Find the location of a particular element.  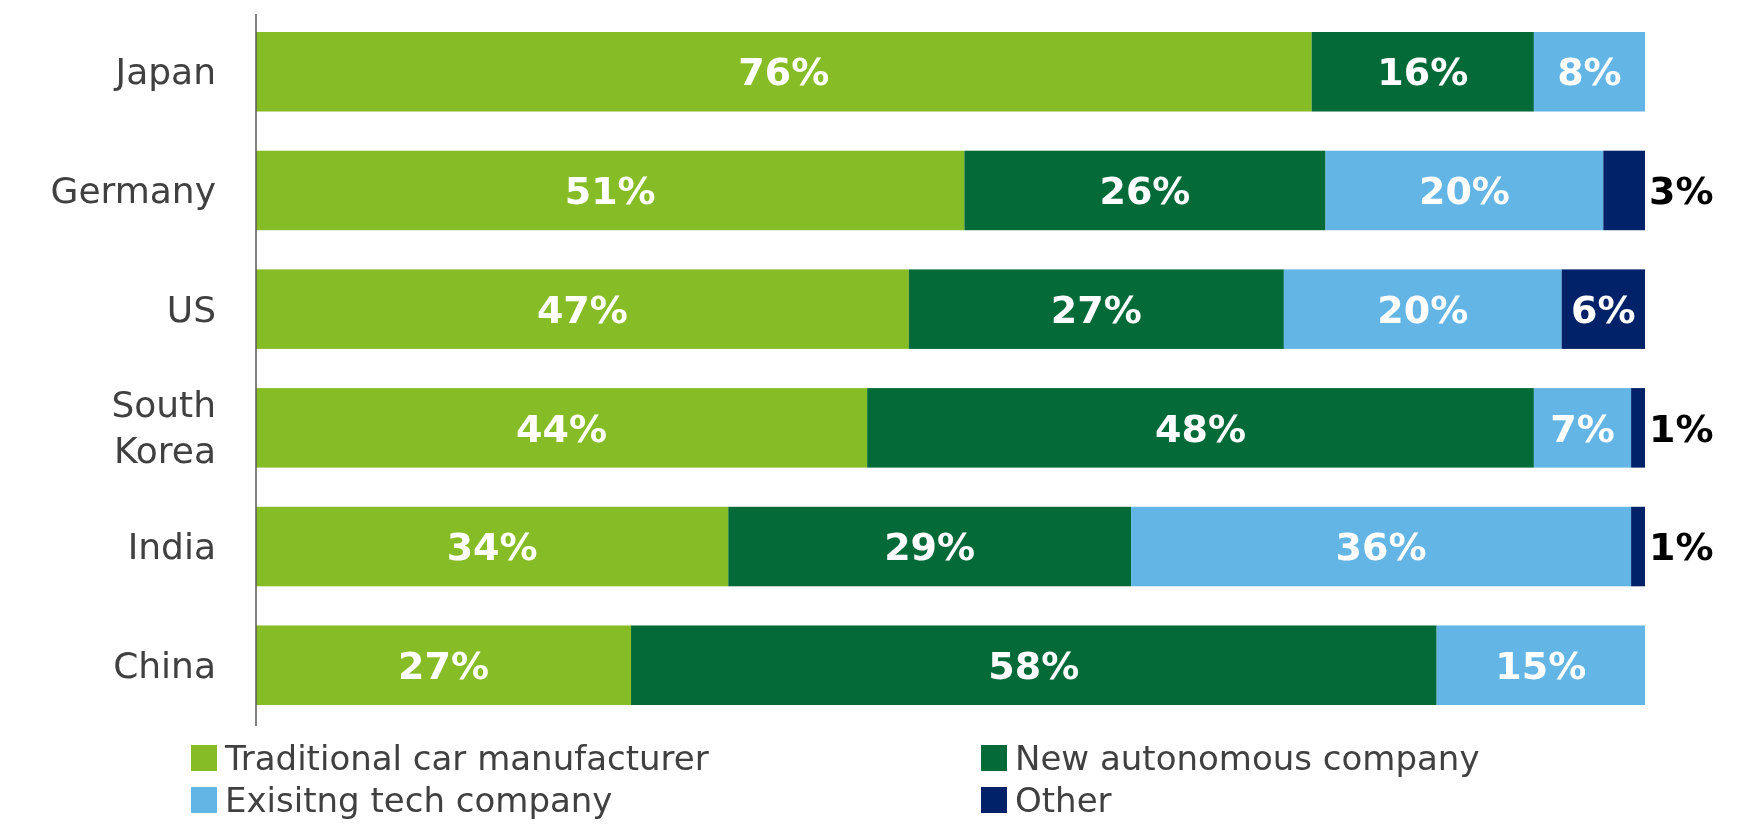

data-label: 26% is located at coordinates (1145, 191).